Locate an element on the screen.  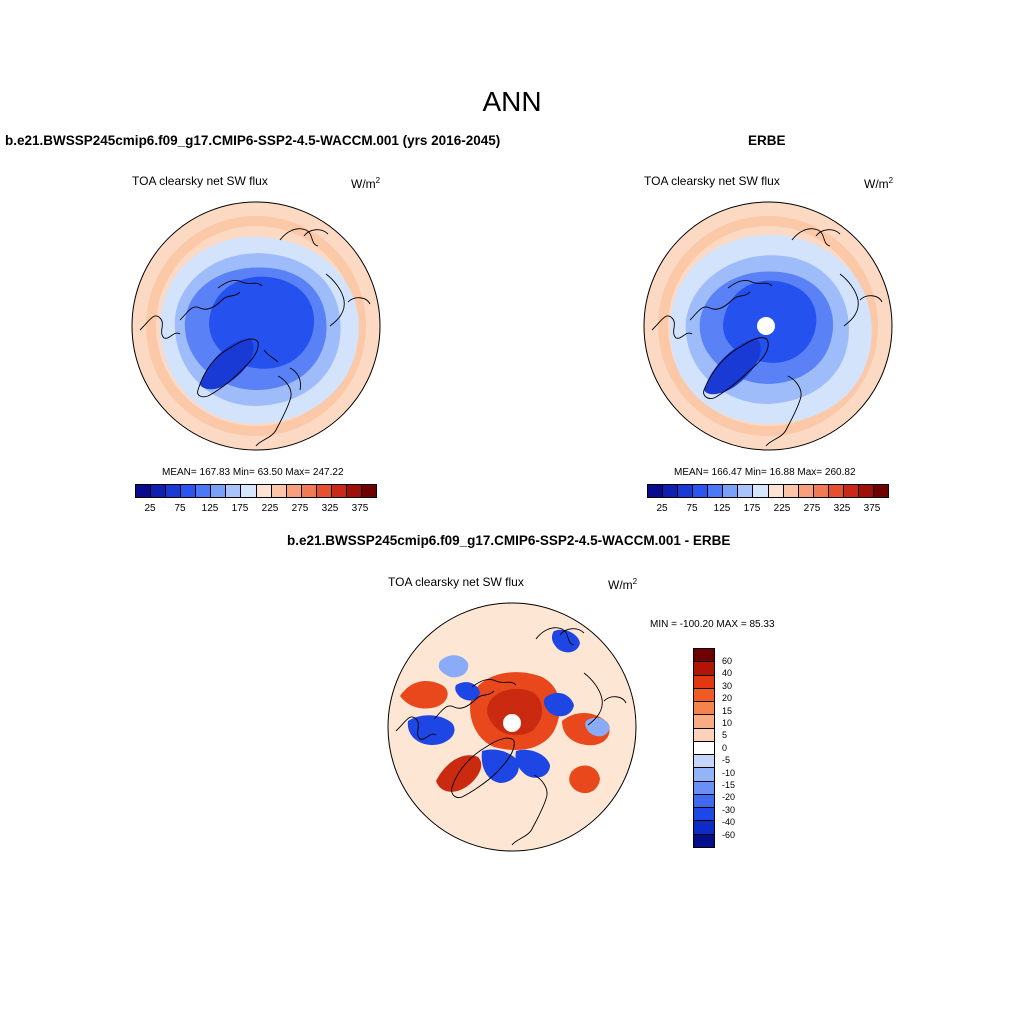
panel1-variable-label: TOA clearsky net SW flux is located at coordinates (200, 181).